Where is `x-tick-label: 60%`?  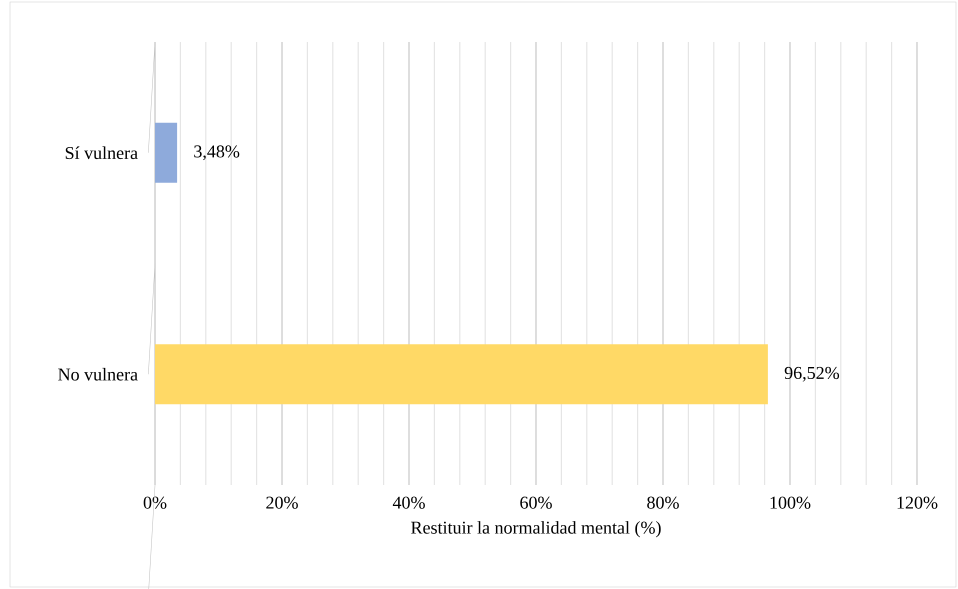 x-tick-label: 60% is located at coordinates (536, 502).